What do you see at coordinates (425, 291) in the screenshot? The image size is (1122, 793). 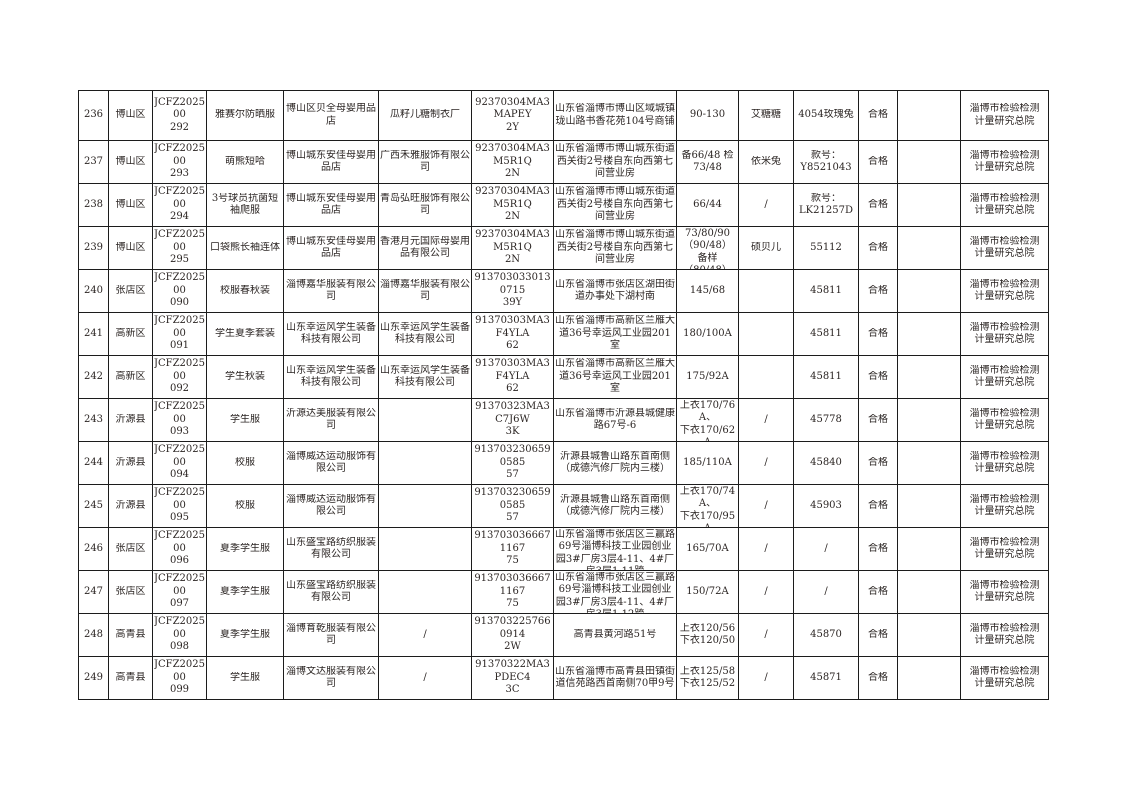 I see `cell-manufacturer: 淄博嘉华服装有限公司` at bounding box center [425, 291].